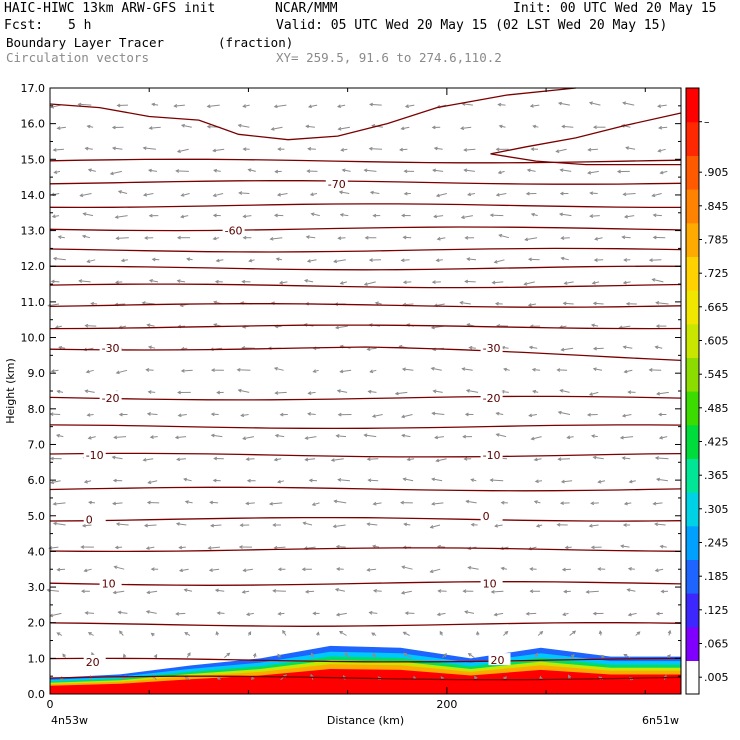  Describe the element at coordinates (37, 516) in the screenshot. I see `y-tick-label: 5.0` at that location.